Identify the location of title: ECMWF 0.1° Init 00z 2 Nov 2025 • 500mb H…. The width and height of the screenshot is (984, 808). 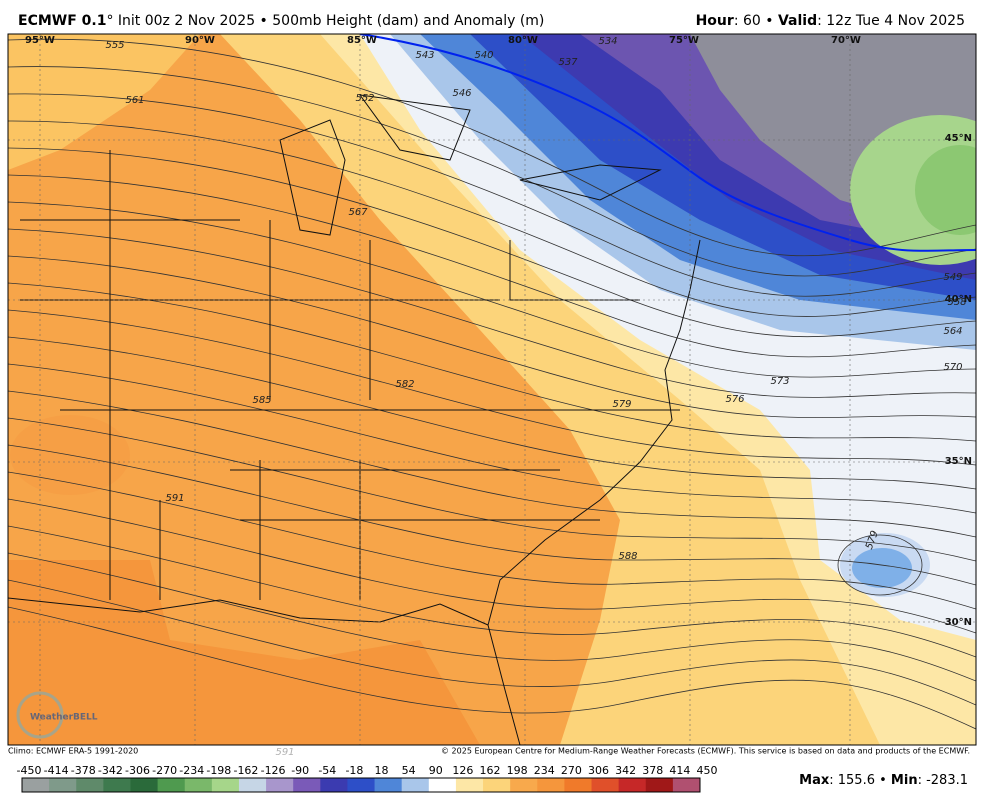
(281, 21).